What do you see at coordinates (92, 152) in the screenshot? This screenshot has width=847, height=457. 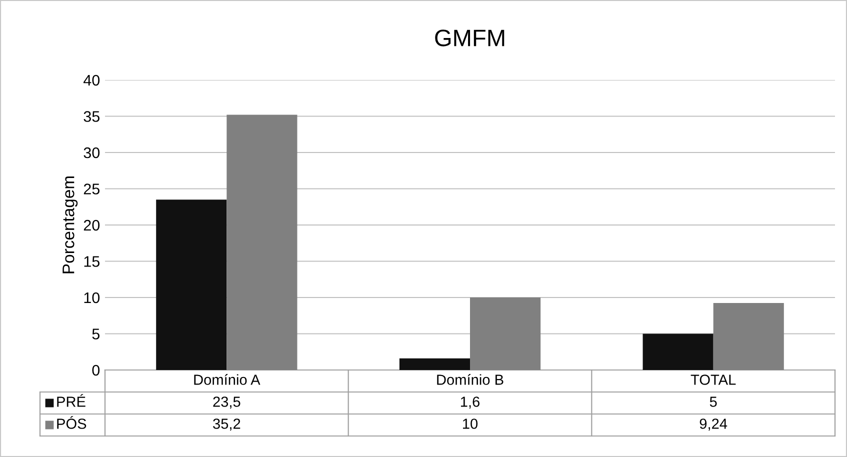 I see `y-tick-label: 30` at bounding box center [92, 152].